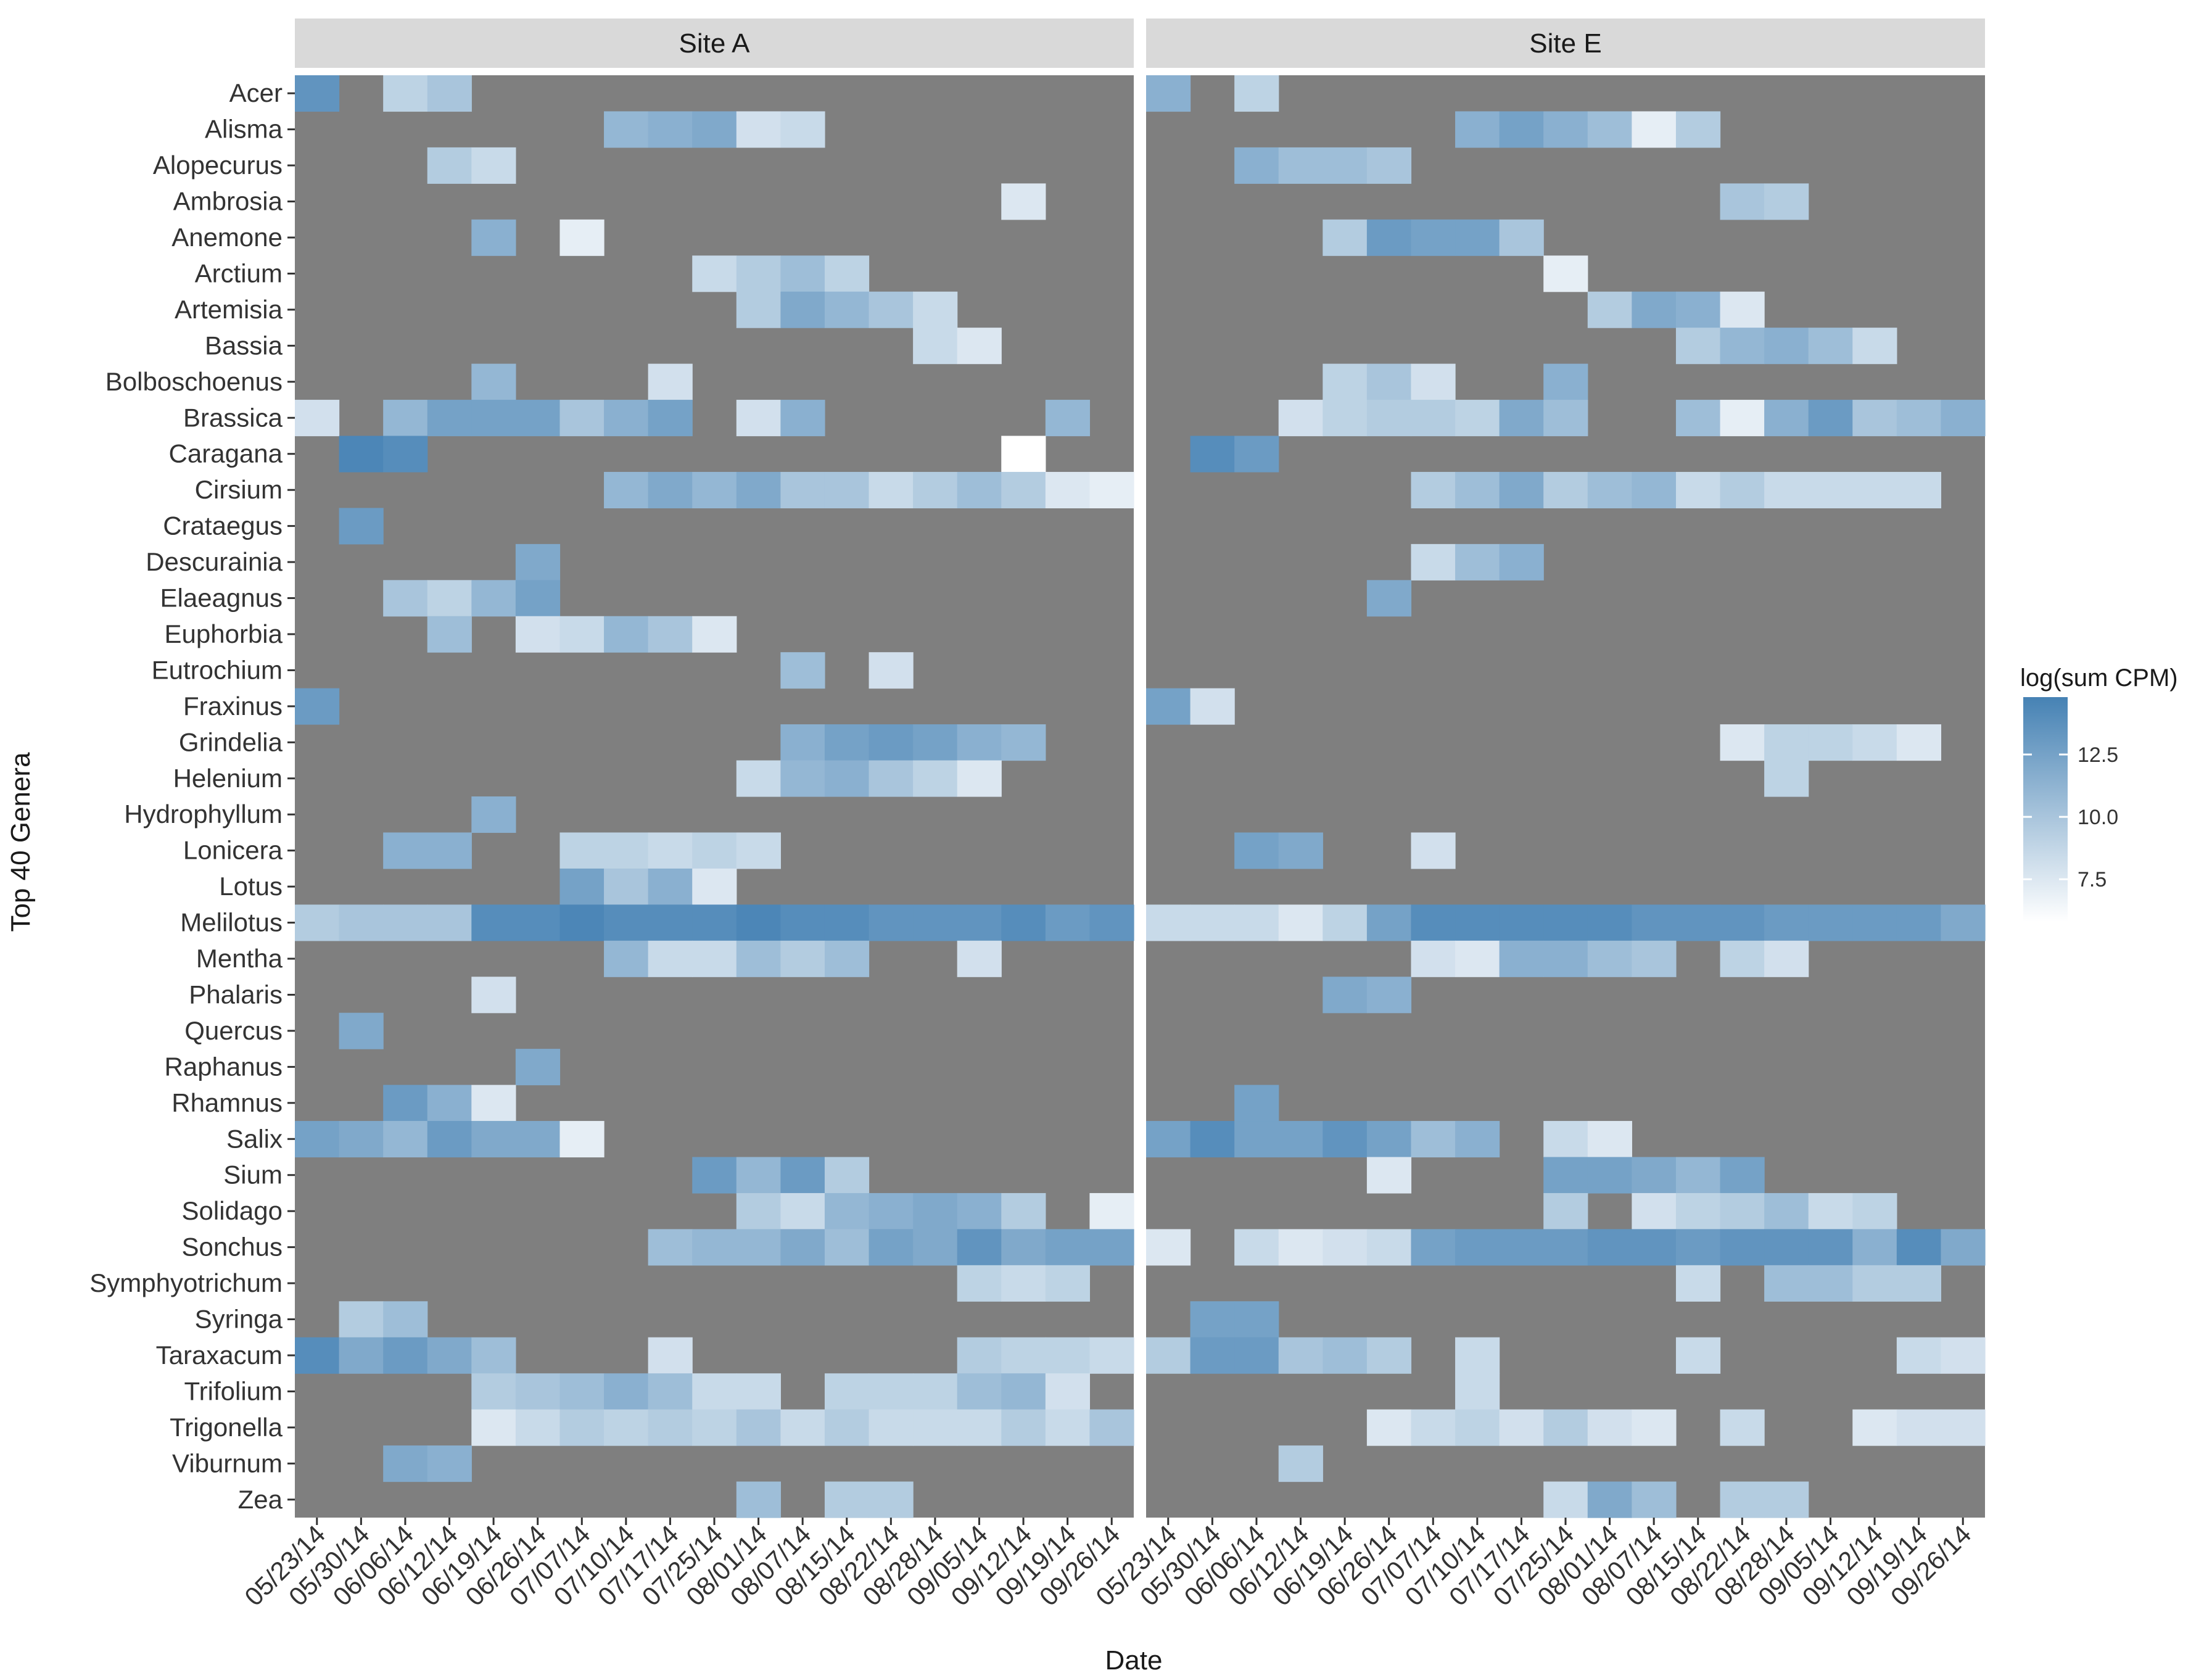 The height and width of the screenshot is (1678, 2212). What do you see at coordinates (214, 561) in the screenshot?
I see `y-tick-label: Descurainia` at bounding box center [214, 561].